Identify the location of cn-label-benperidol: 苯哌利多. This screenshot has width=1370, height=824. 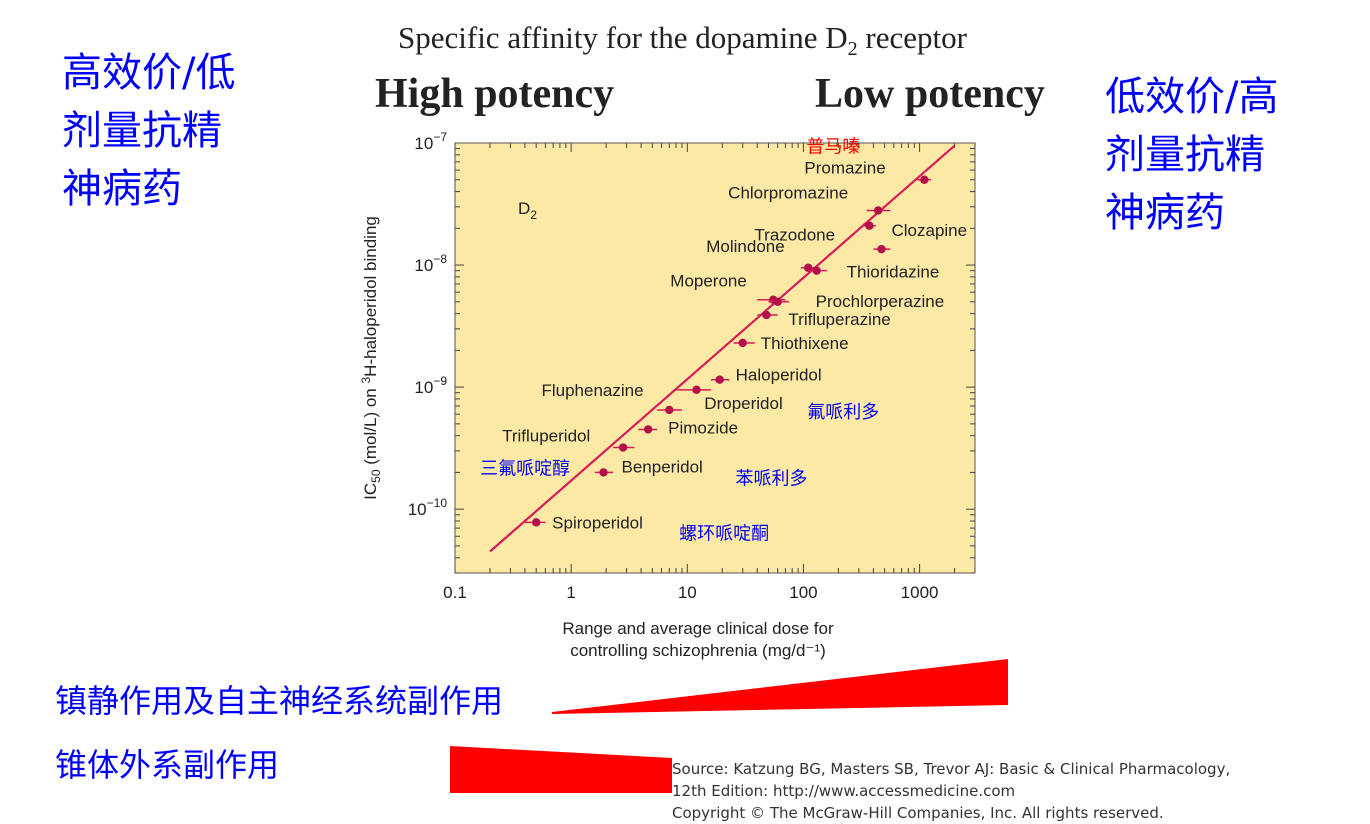
(772, 478).